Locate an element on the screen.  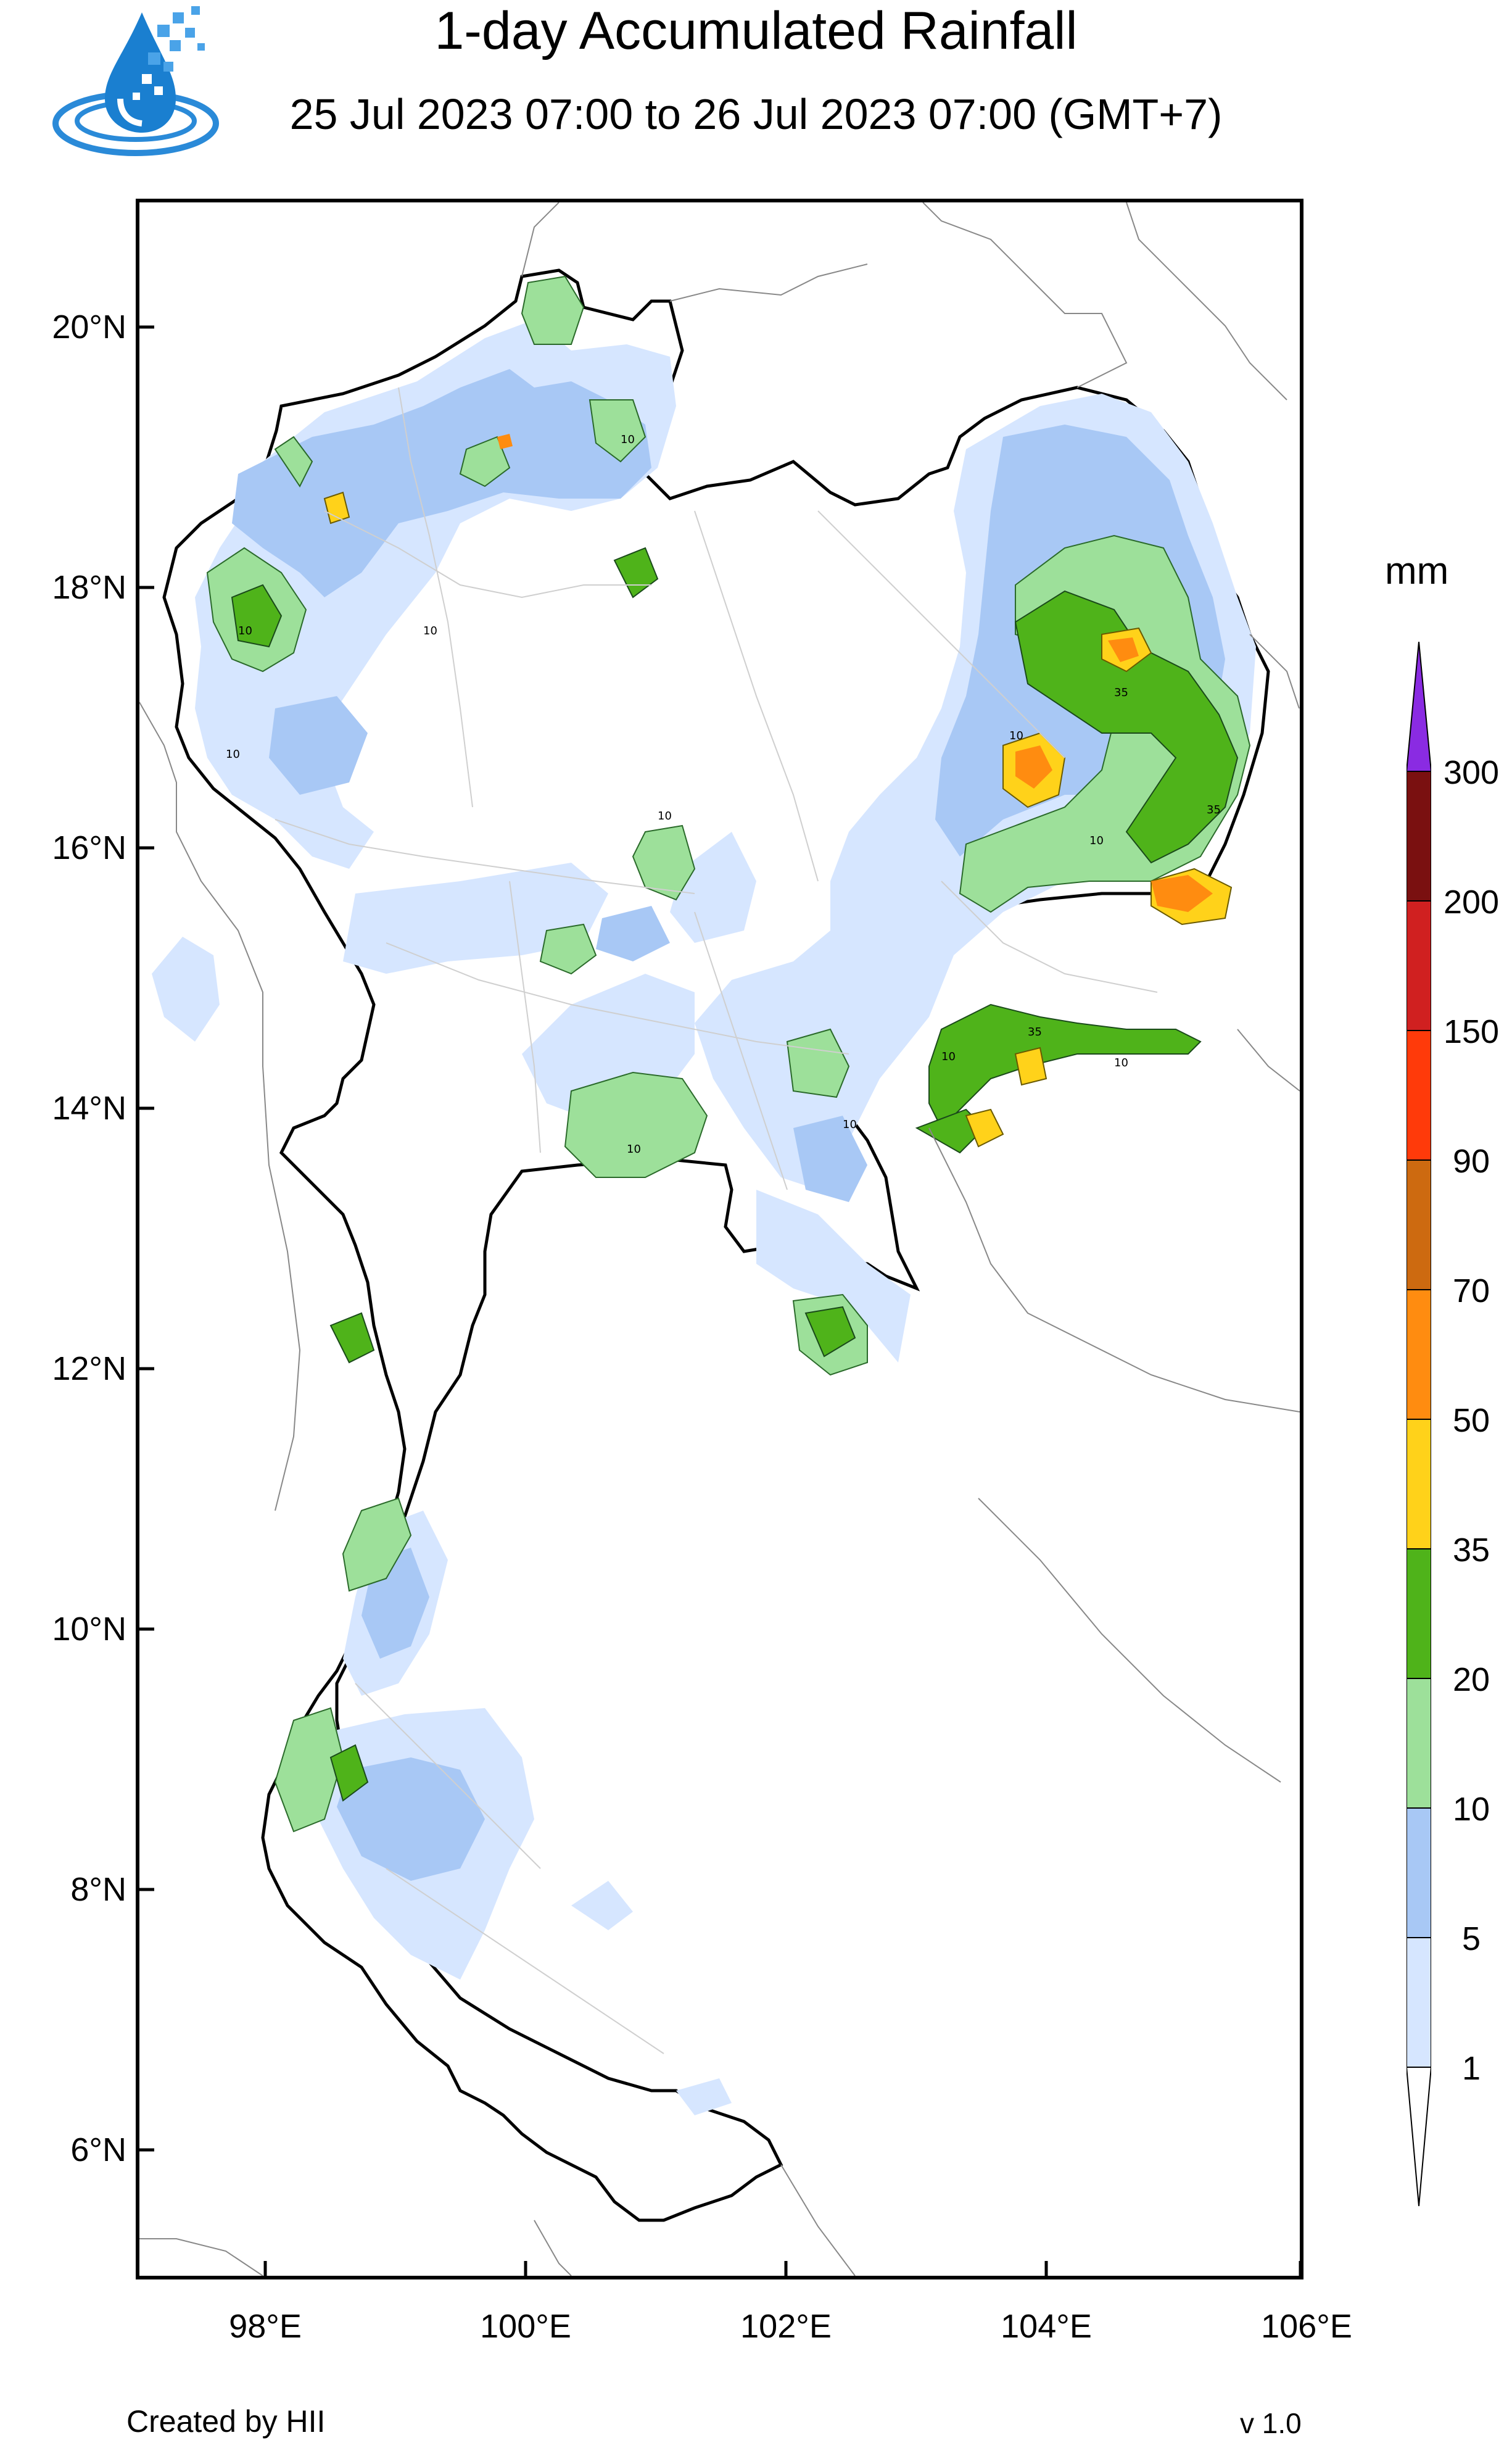
colorbar-label-35: 35 is located at coordinates (1471, 1550).